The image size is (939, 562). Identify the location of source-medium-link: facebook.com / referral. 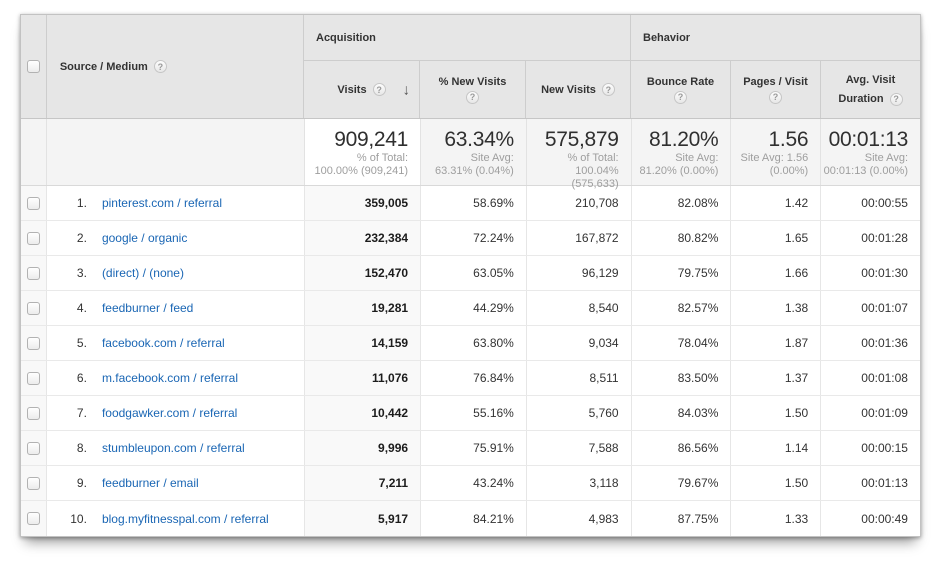
(163, 343).